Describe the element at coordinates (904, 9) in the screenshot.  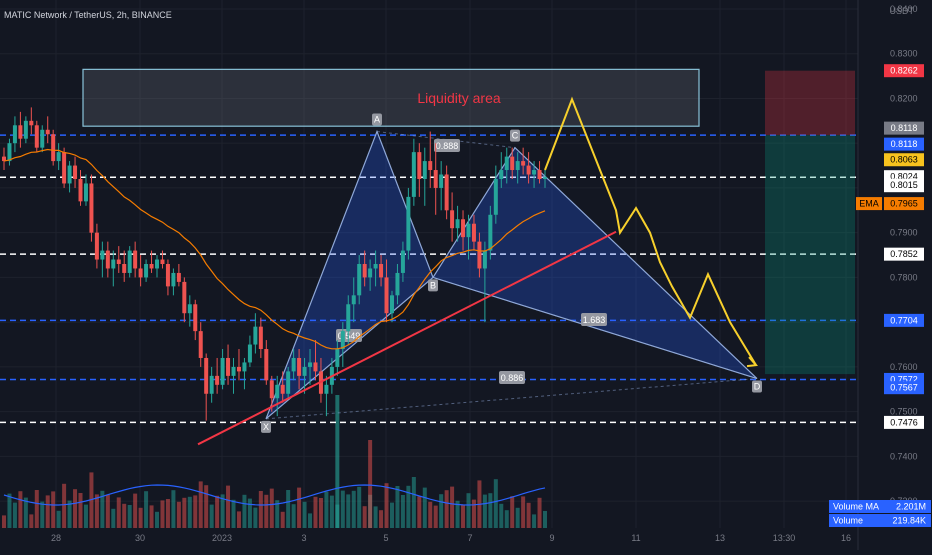
I see `price-tick-label: 0.8400` at that location.